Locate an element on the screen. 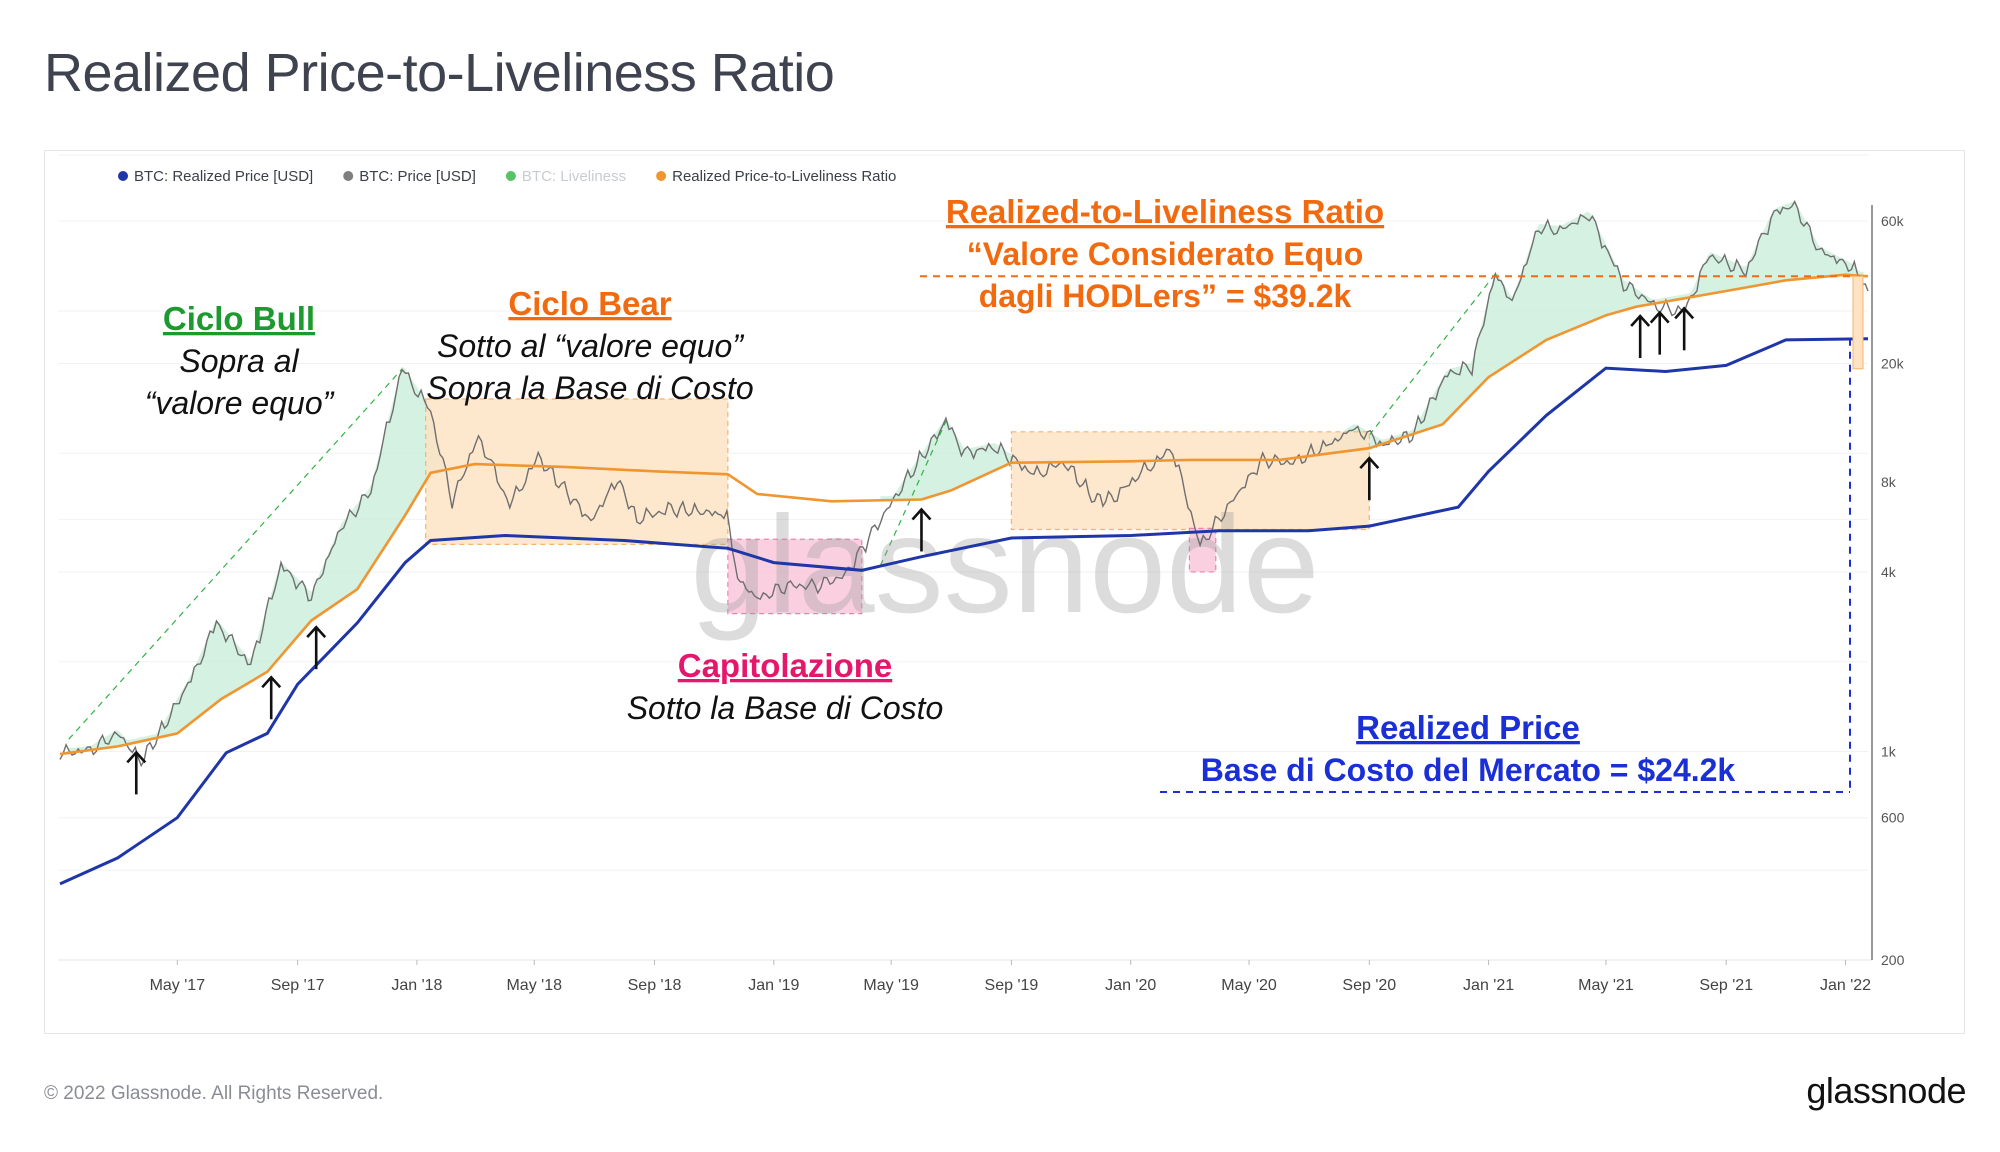 Image resolution: width=2000 pixels, height=1152 pixels. capitulation-heading: Capitolazione is located at coordinates (785, 665).